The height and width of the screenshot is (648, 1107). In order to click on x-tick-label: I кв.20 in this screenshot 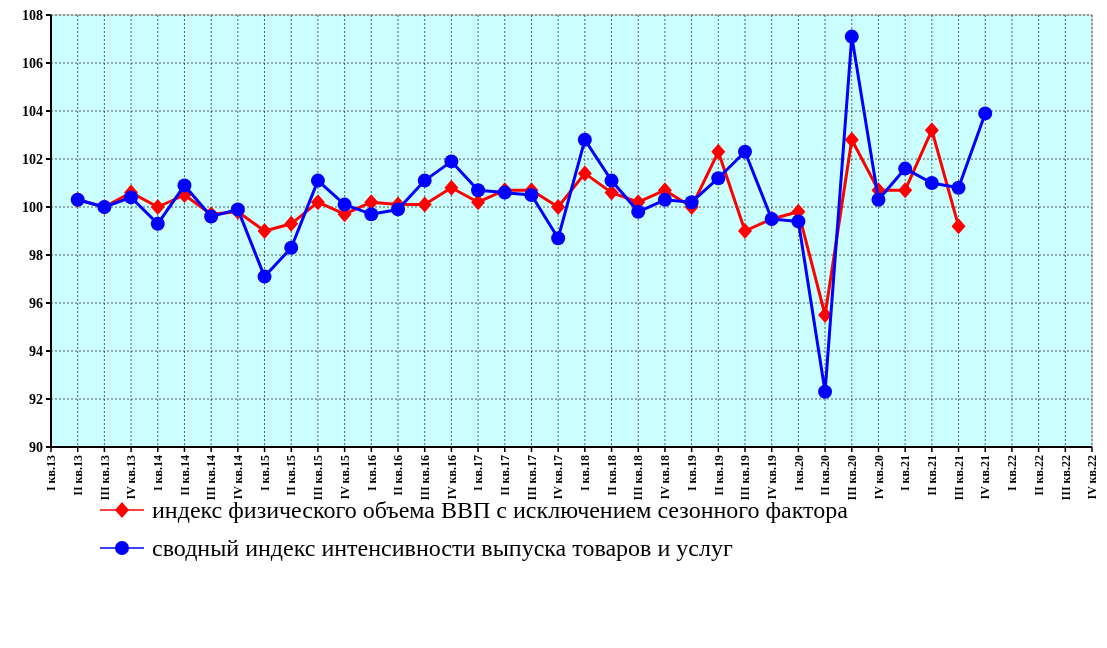, I will do `click(798, 473)`.